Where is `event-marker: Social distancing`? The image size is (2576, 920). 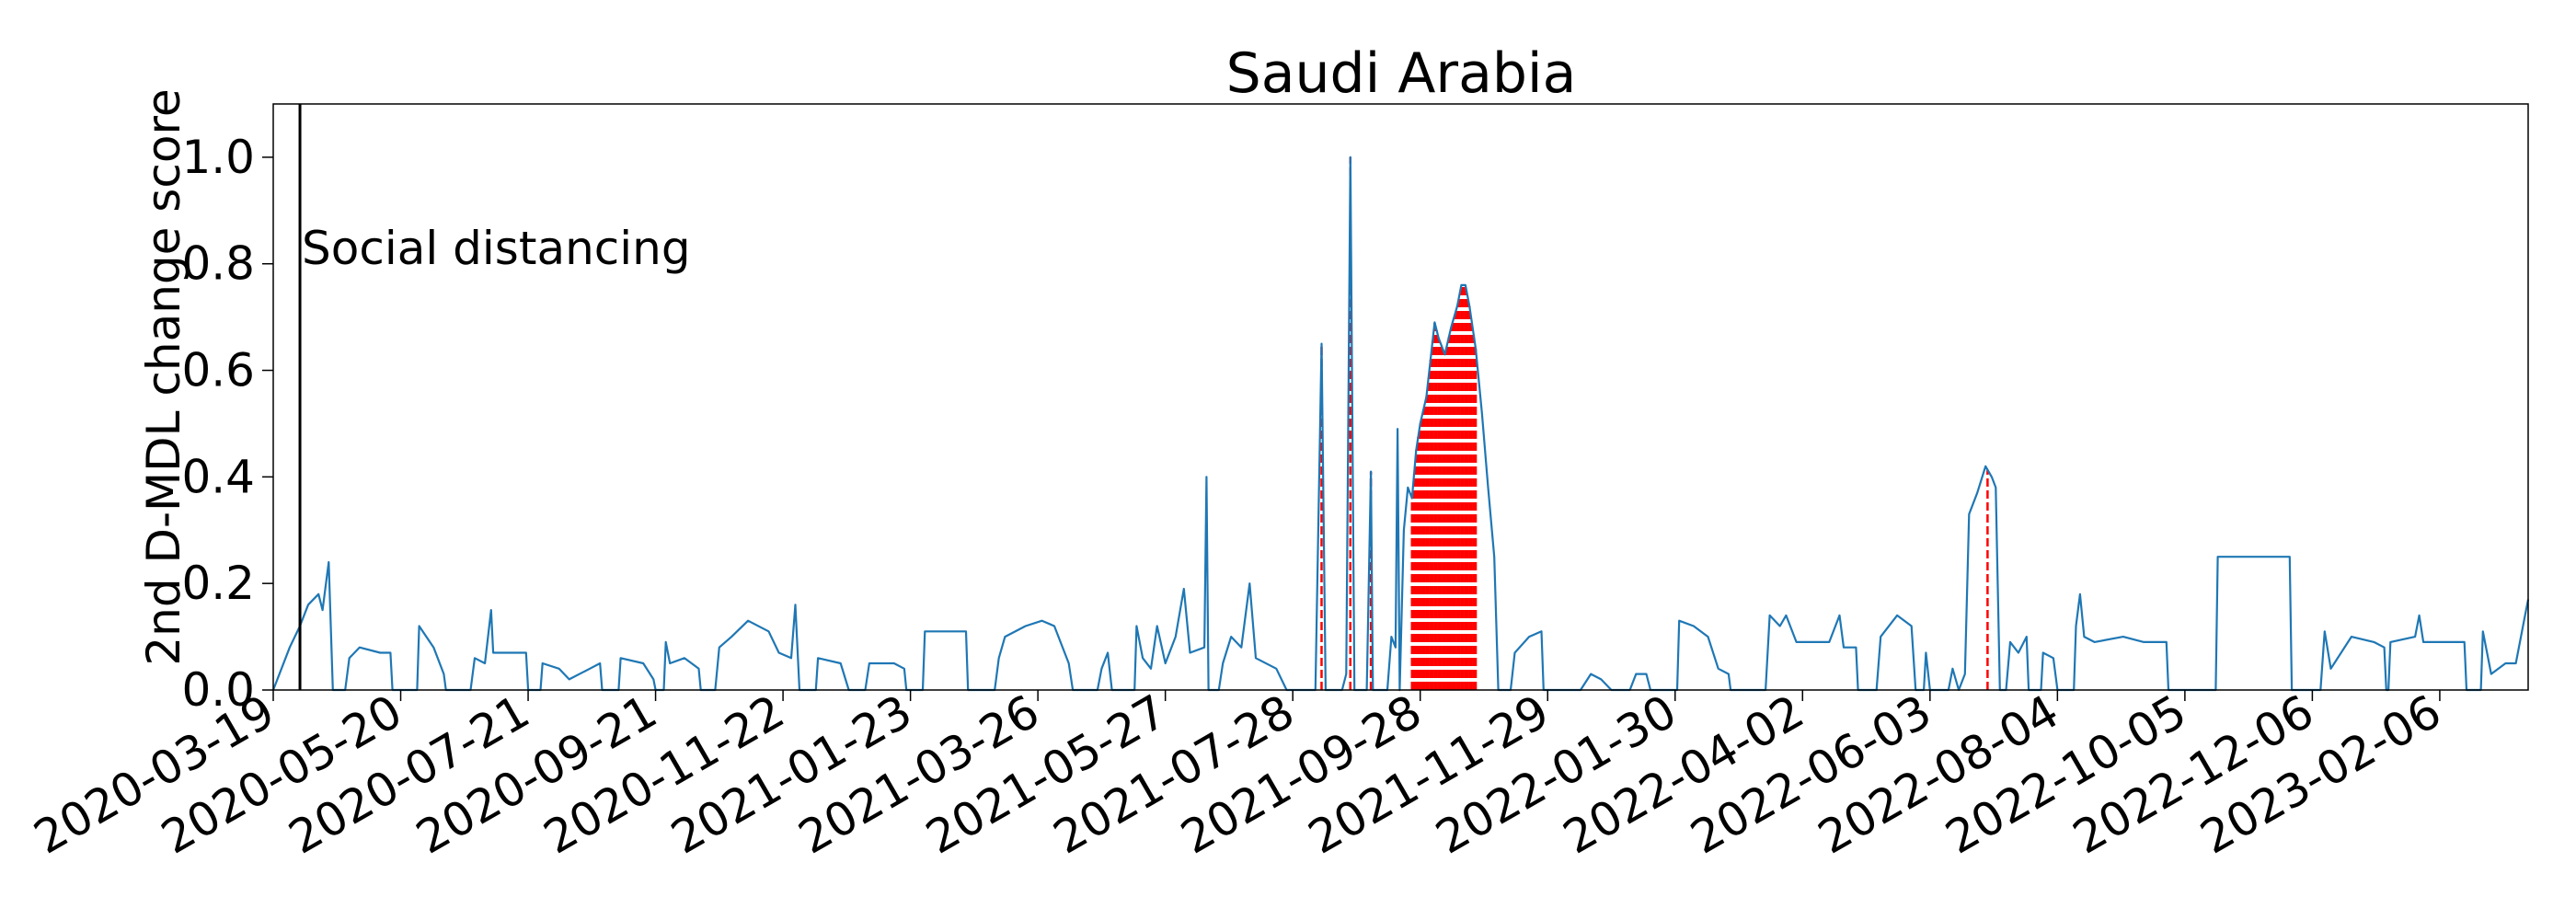 event-marker: Social distancing is located at coordinates (494, 397).